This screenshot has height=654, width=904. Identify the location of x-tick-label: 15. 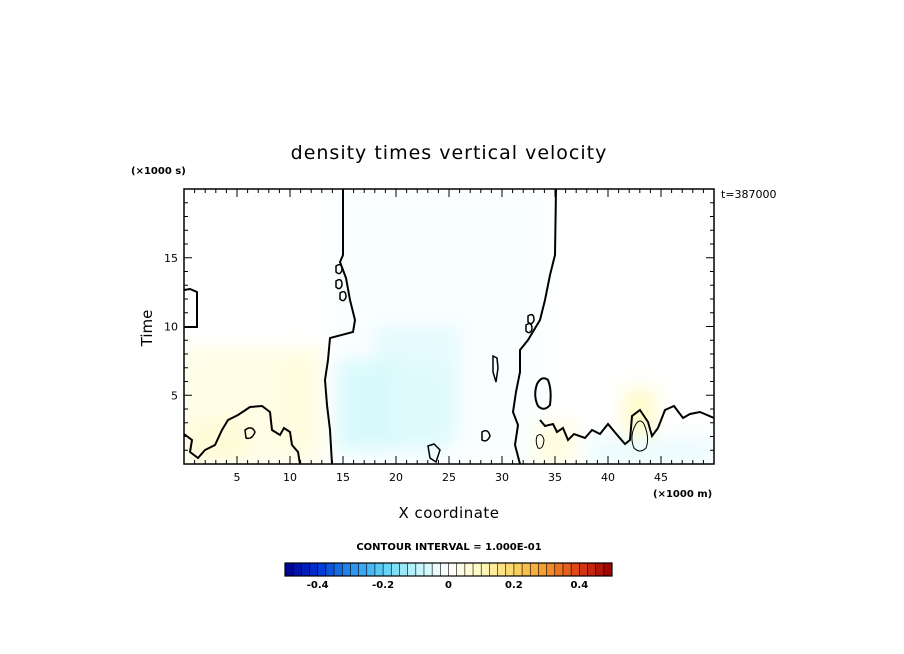
(343, 477).